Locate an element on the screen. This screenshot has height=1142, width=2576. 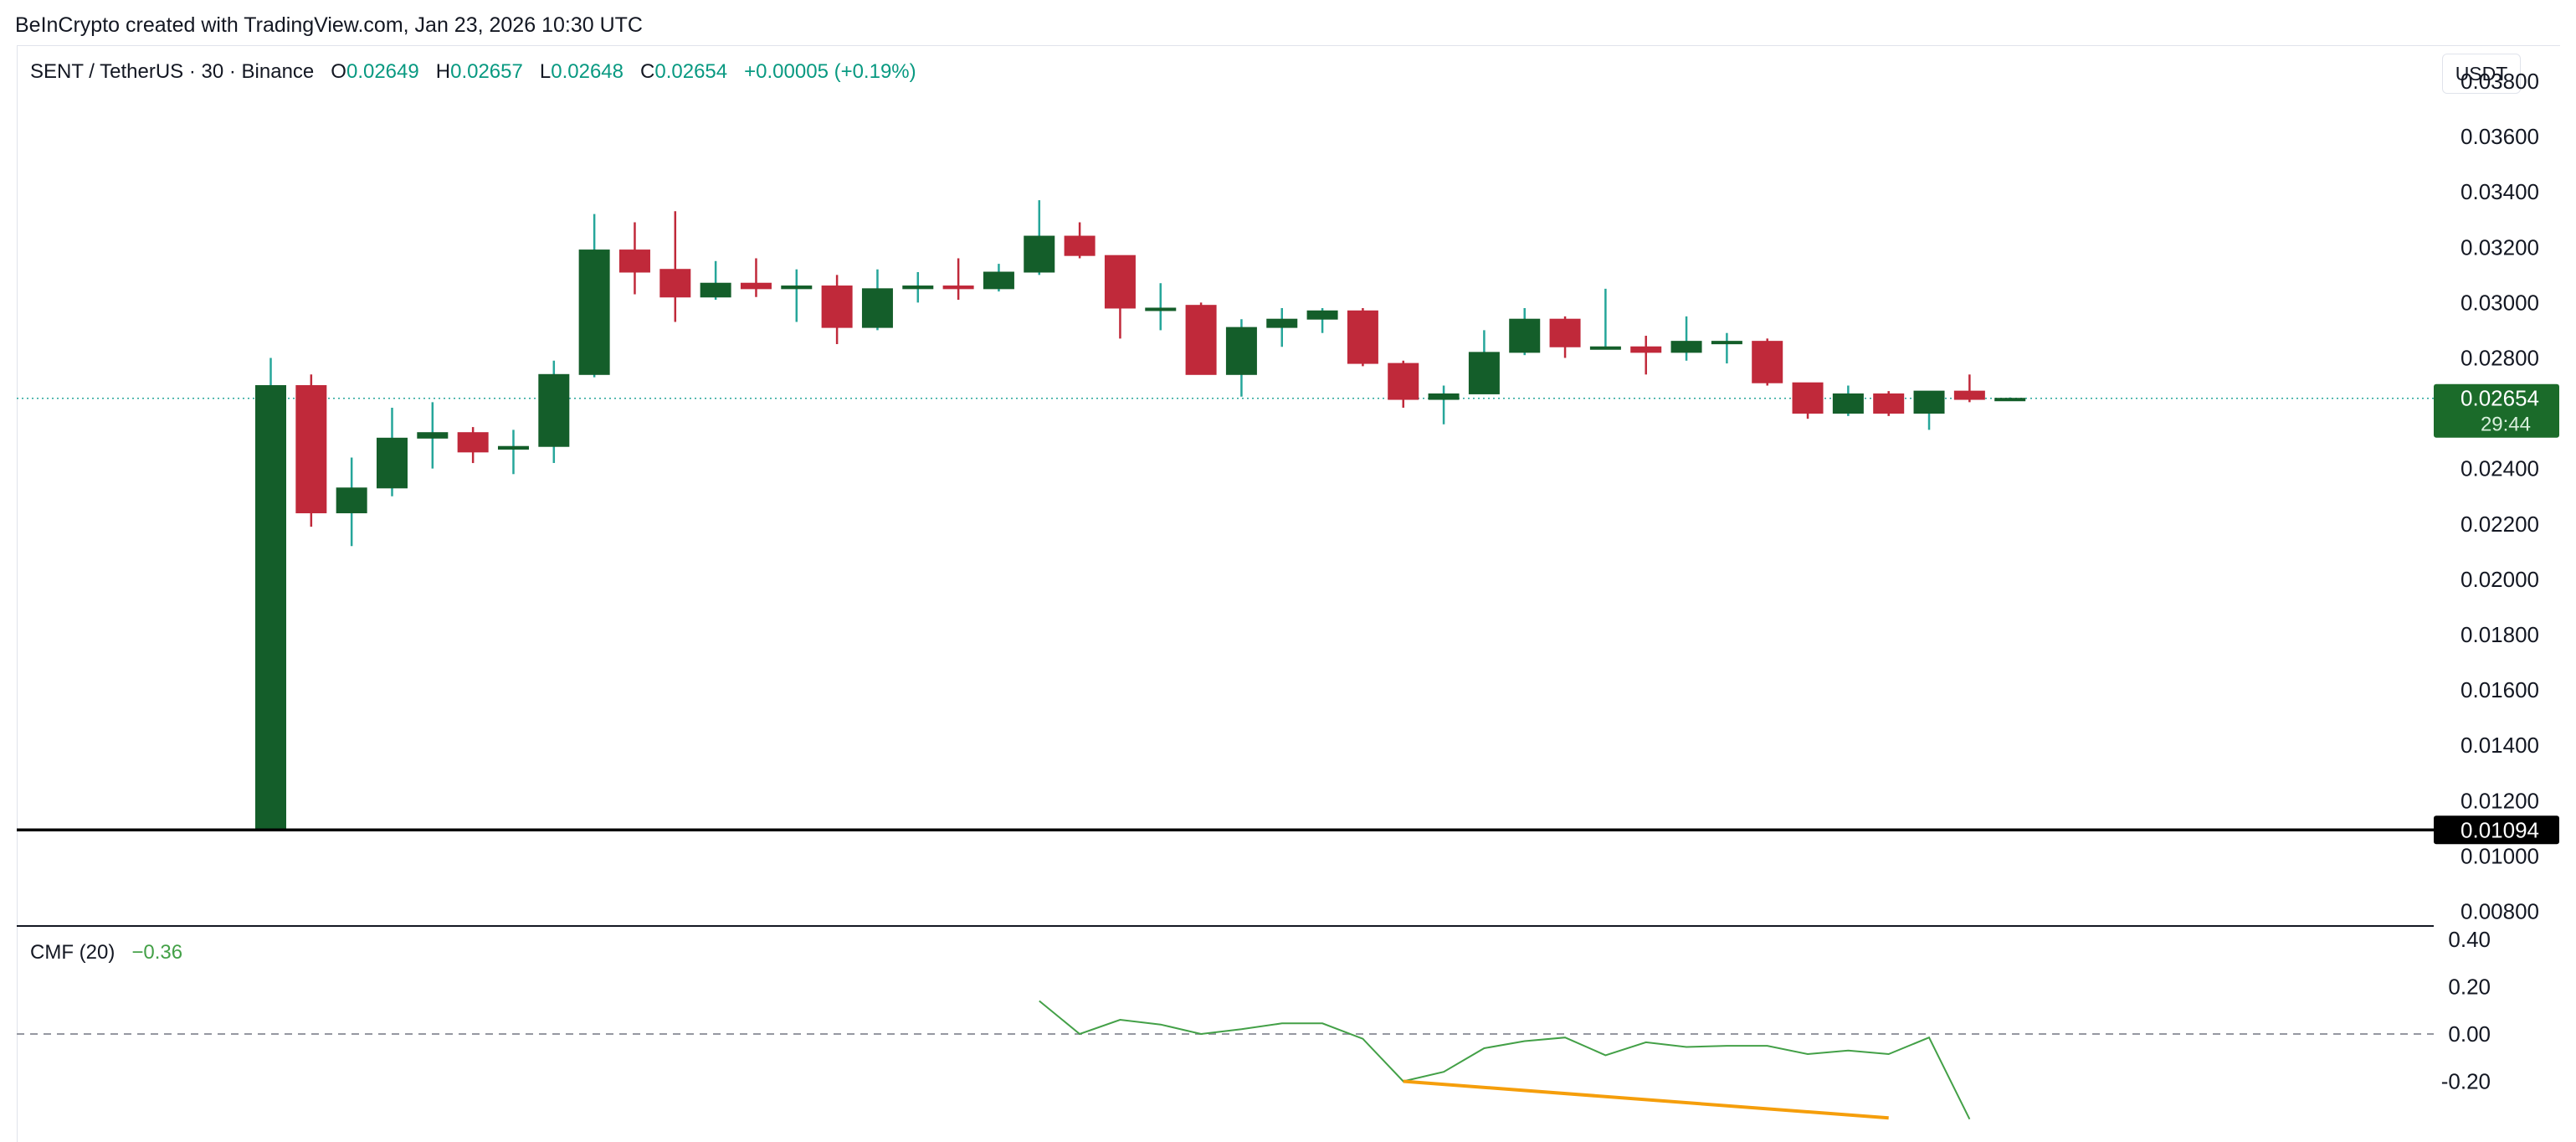
open-value: 0.02649 is located at coordinates (382, 71).